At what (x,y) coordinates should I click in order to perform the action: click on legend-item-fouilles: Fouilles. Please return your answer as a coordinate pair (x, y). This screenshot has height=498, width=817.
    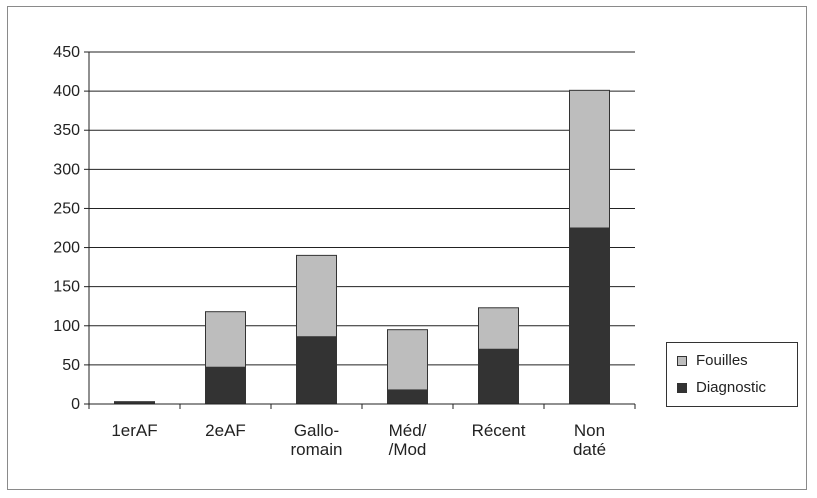
    Looking at the image, I should click on (712, 360).